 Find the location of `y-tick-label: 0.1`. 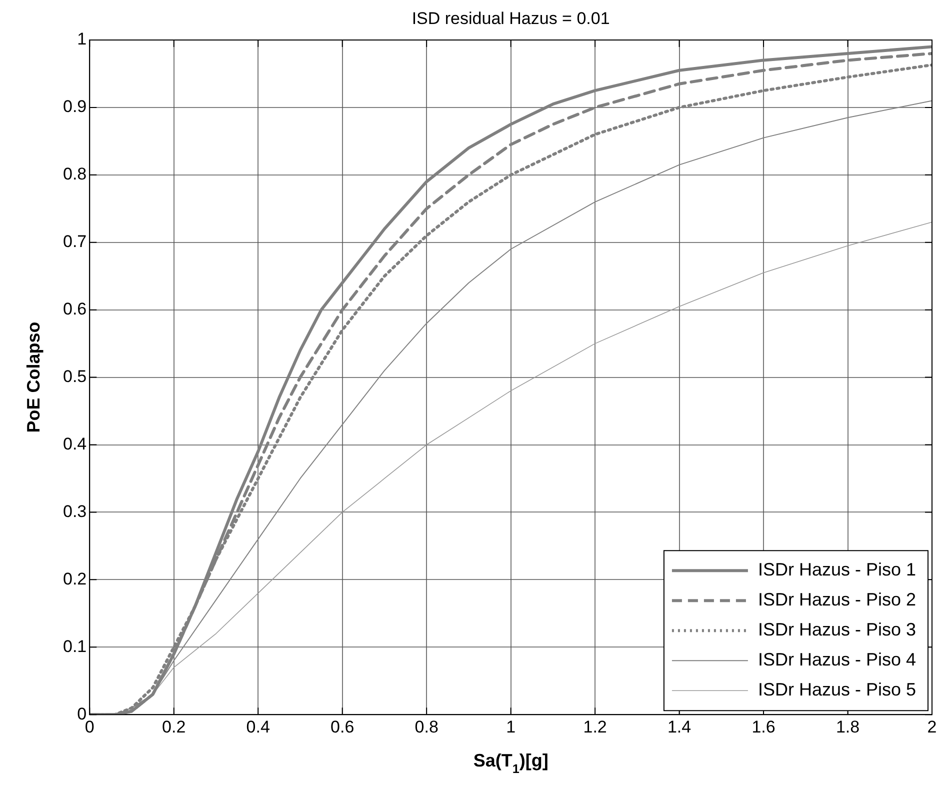

y-tick-label: 0.1 is located at coordinates (74, 646).